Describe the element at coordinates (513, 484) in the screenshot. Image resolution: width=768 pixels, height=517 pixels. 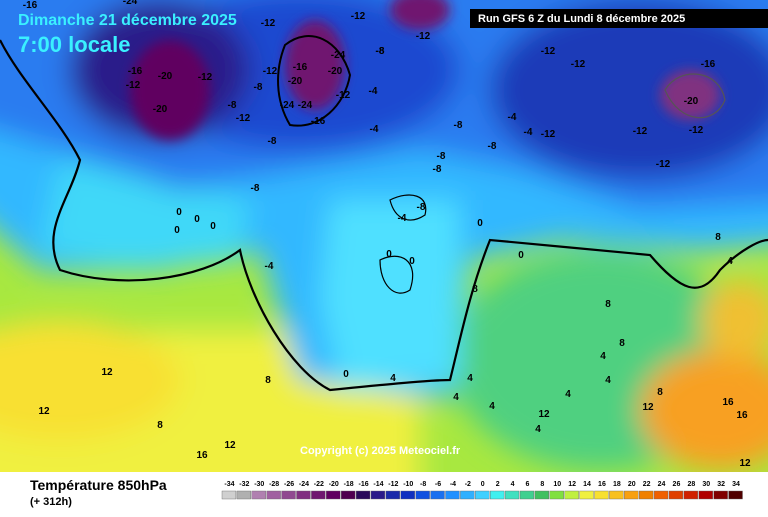
I see `legend-label: 4` at that location.